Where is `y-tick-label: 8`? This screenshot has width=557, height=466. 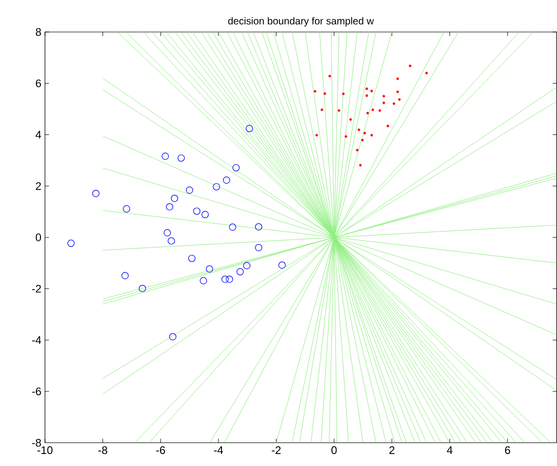
y-tick-label: 8 is located at coordinates (38, 32).